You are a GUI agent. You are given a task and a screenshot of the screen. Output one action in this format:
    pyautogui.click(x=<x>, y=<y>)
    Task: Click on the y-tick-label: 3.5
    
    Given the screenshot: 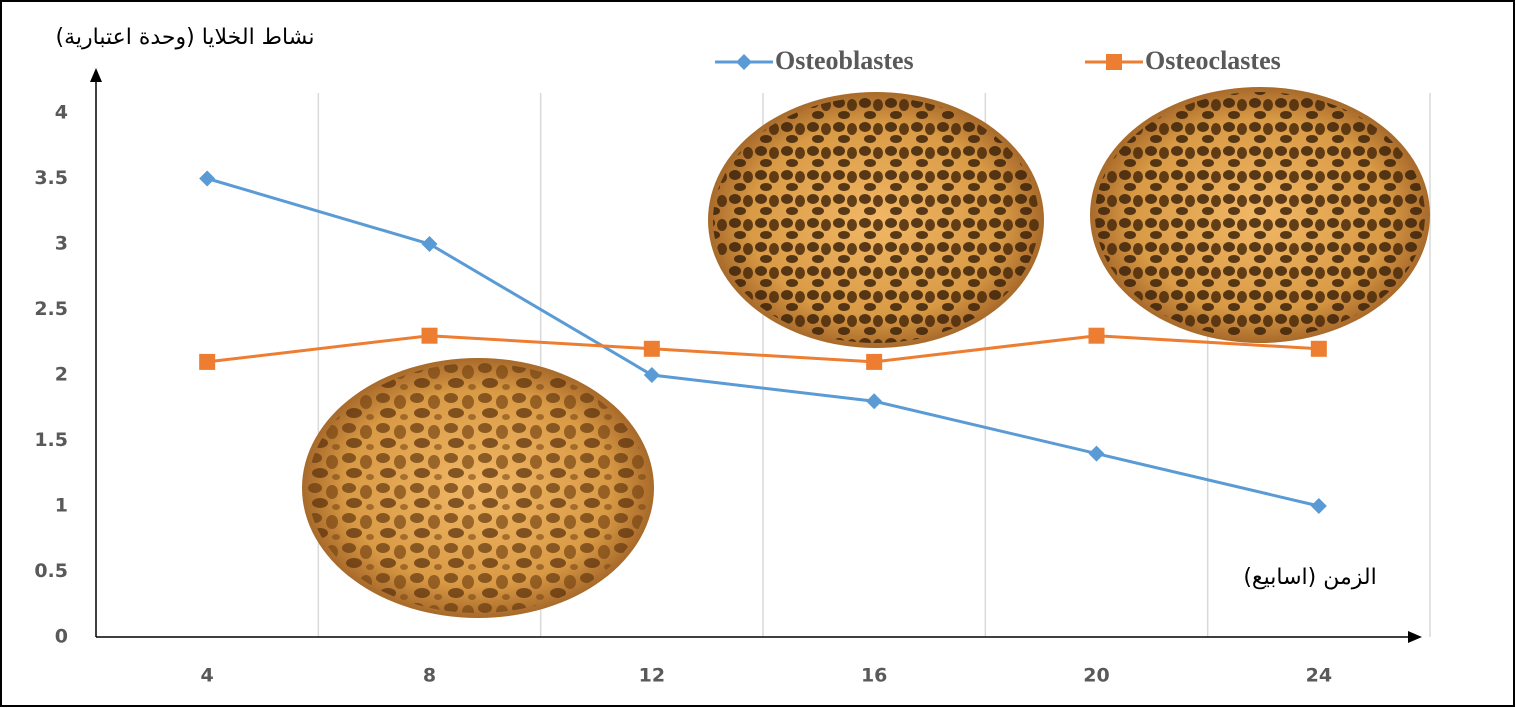 What is the action you would take?
    pyautogui.click(x=51, y=178)
    